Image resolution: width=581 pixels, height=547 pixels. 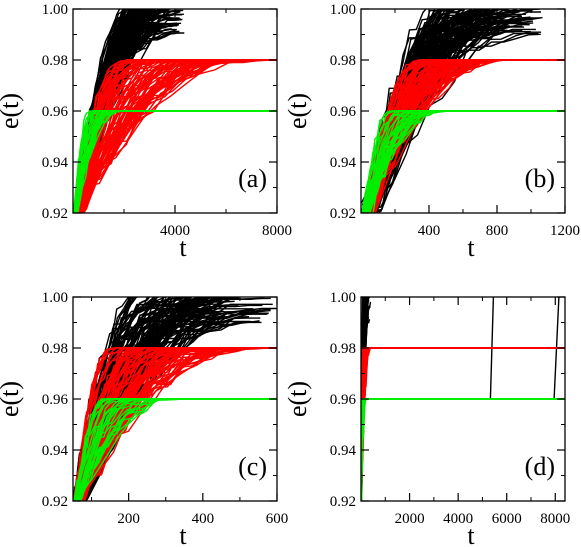 What do you see at coordinates (507, 519) in the screenshot?
I see `x-tick-label: 6000` at bounding box center [507, 519].